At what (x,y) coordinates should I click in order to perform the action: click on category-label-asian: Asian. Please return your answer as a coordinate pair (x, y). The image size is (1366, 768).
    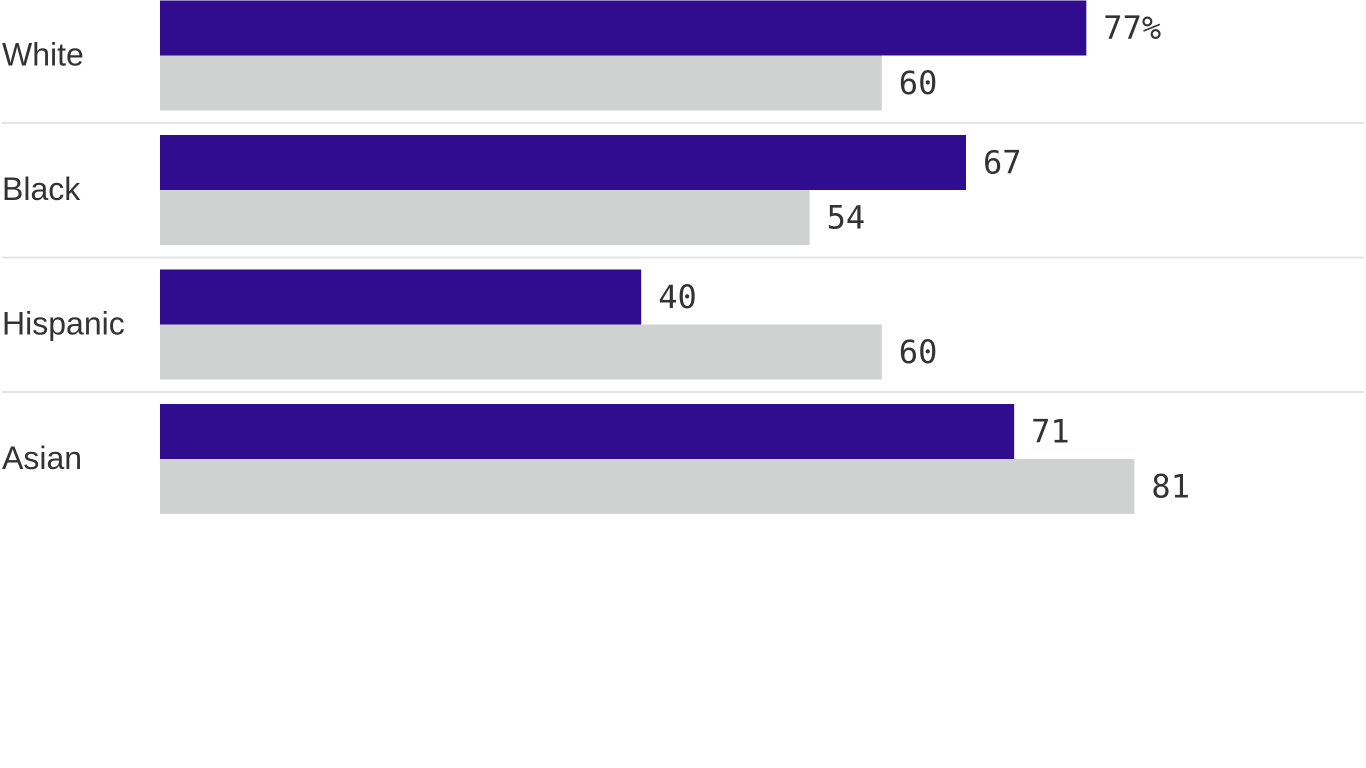
    Looking at the image, I should click on (42, 458).